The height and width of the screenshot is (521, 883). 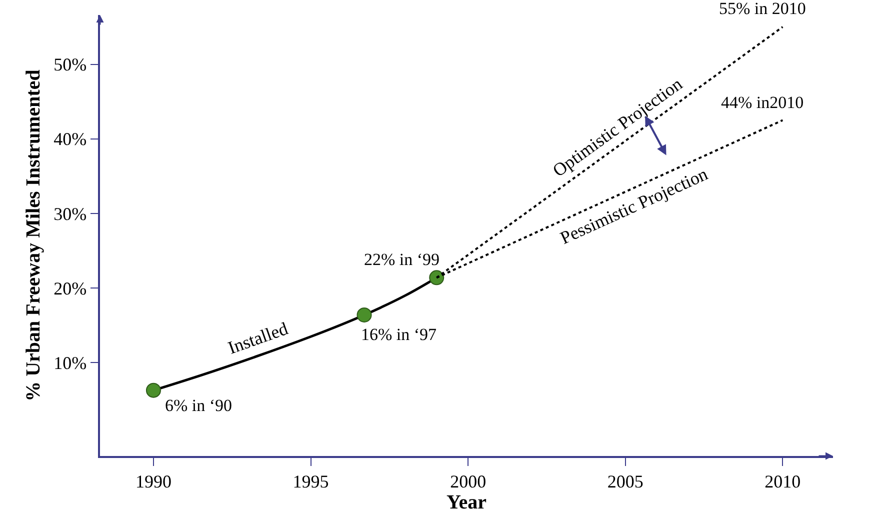 What do you see at coordinates (198, 405) in the screenshot?
I see `annotation: 6% in ‘90` at bounding box center [198, 405].